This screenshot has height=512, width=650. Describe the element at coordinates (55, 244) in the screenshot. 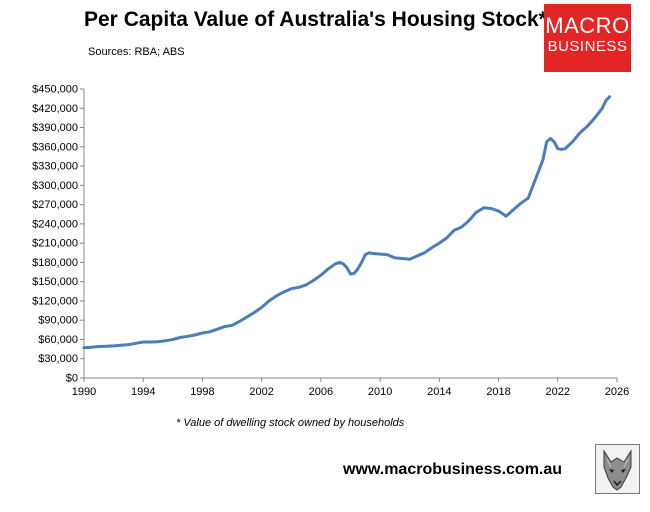

I see `y-tick-label: $210,000` at that location.